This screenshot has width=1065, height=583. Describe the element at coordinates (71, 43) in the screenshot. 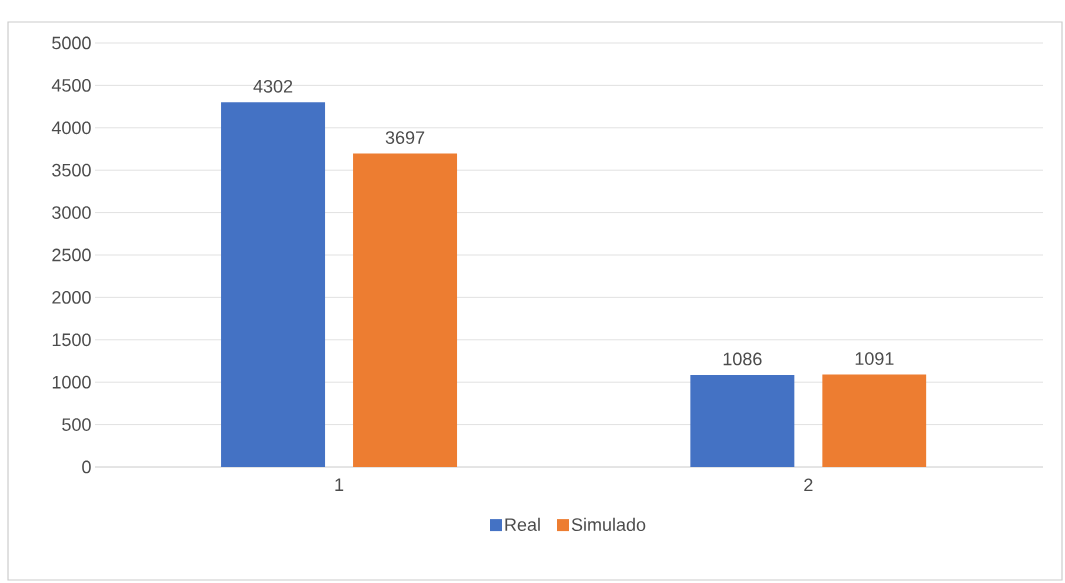

I see `y-tick-label: 5000` at that location.